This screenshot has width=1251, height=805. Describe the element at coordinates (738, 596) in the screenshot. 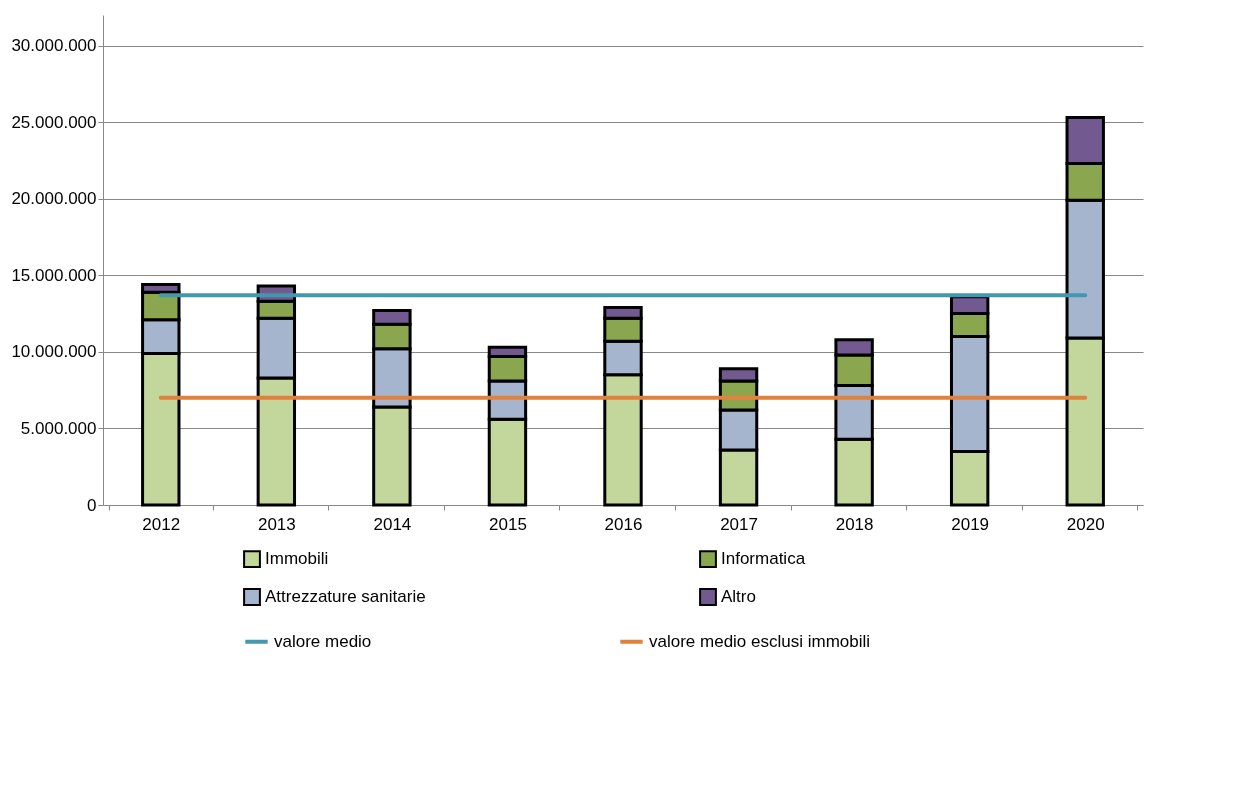

I see `legend-label: Altro` at that location.